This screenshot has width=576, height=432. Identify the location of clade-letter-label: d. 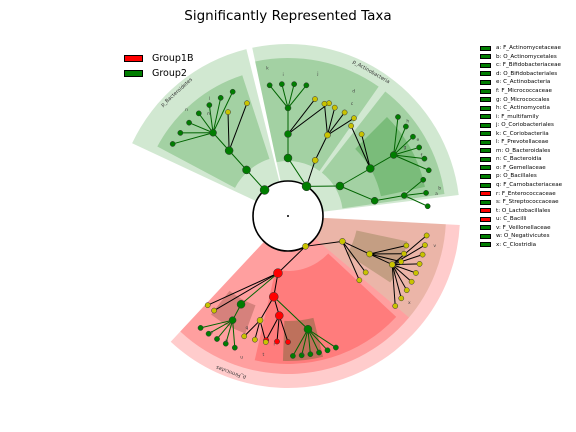
(353, 91).